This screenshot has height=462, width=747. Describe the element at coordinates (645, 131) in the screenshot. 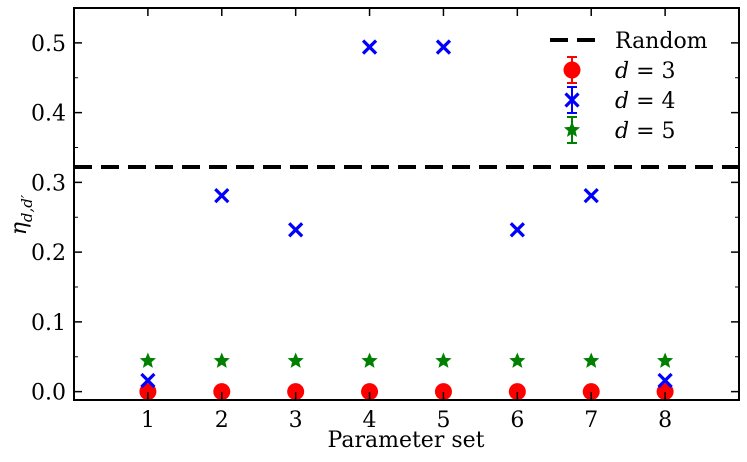

I see `legend-label: d = 5` at that location.